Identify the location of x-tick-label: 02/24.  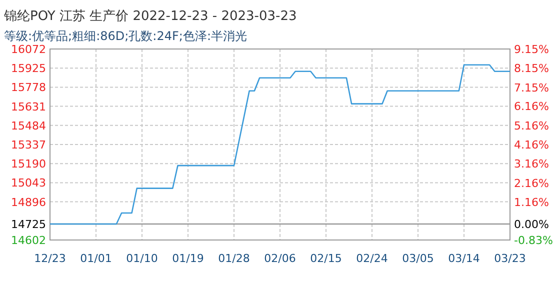
(372, 258).